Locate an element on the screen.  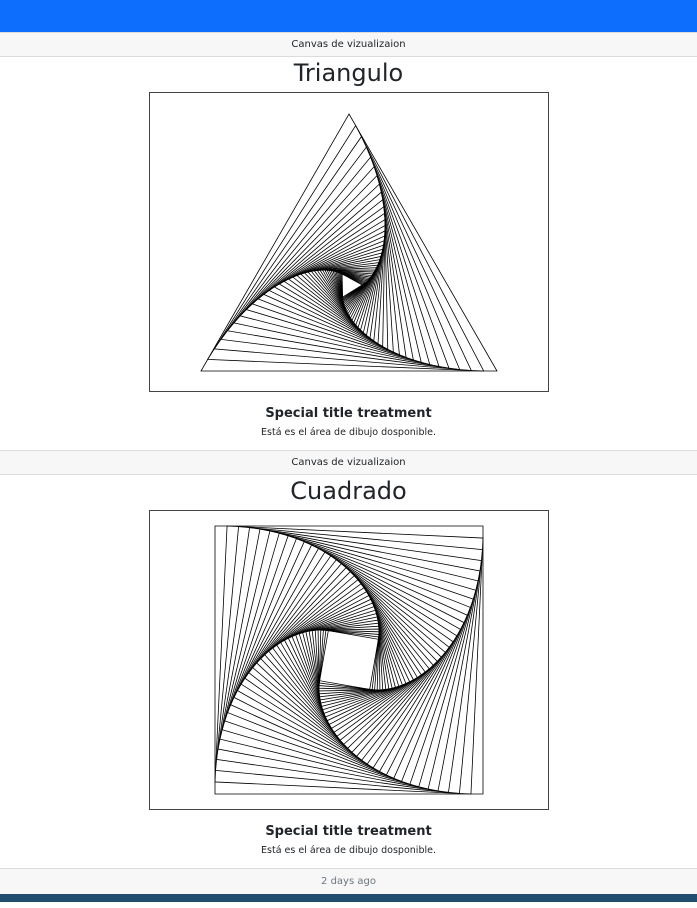
triangle-drawing is located at coordinates (348, 242).